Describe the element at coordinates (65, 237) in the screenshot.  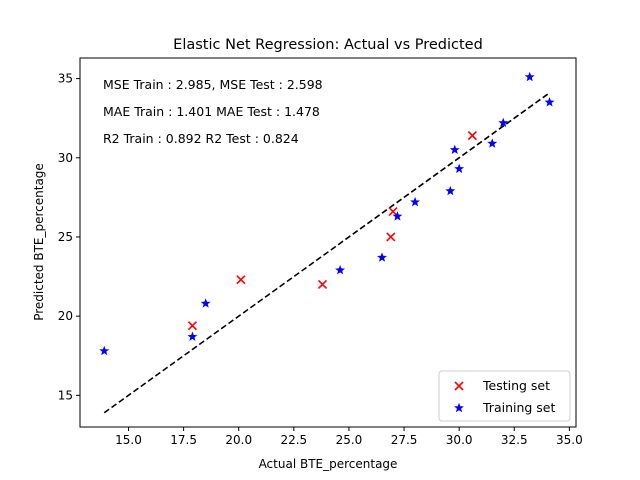
I see `y-tick-label: 25` at that location.